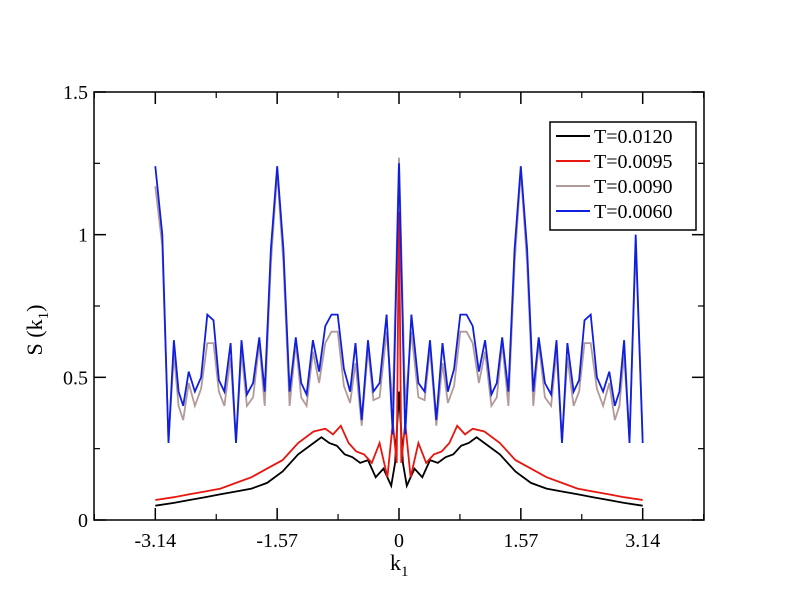 Image resolution: width=792 pixels, height=612 pixels. What do you see at coordinates (520, 541) in the screenshot?
I see `x-tick-label: 1.57` at bounding box center [520, 541].